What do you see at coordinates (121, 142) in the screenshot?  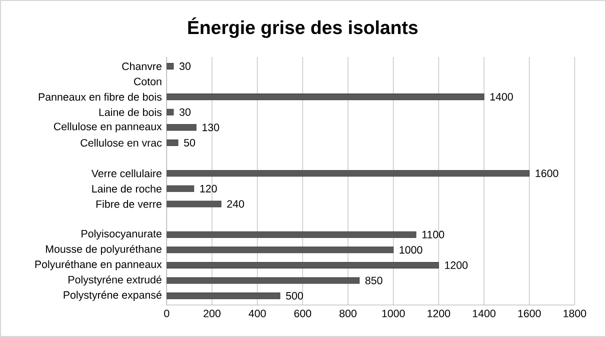 I see `y-tick-label: Cellulose en vrac` at bounding box center [121, 142].